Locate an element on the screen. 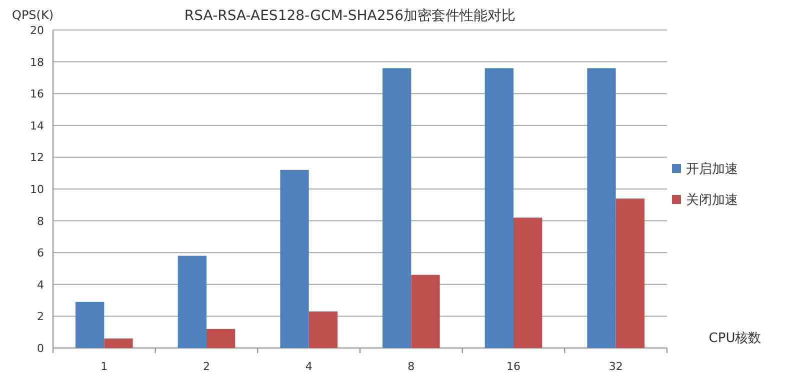 The width and height of the screenshot is (799, 385). y-tick-label: 10 is located at coordinates (37, 189).